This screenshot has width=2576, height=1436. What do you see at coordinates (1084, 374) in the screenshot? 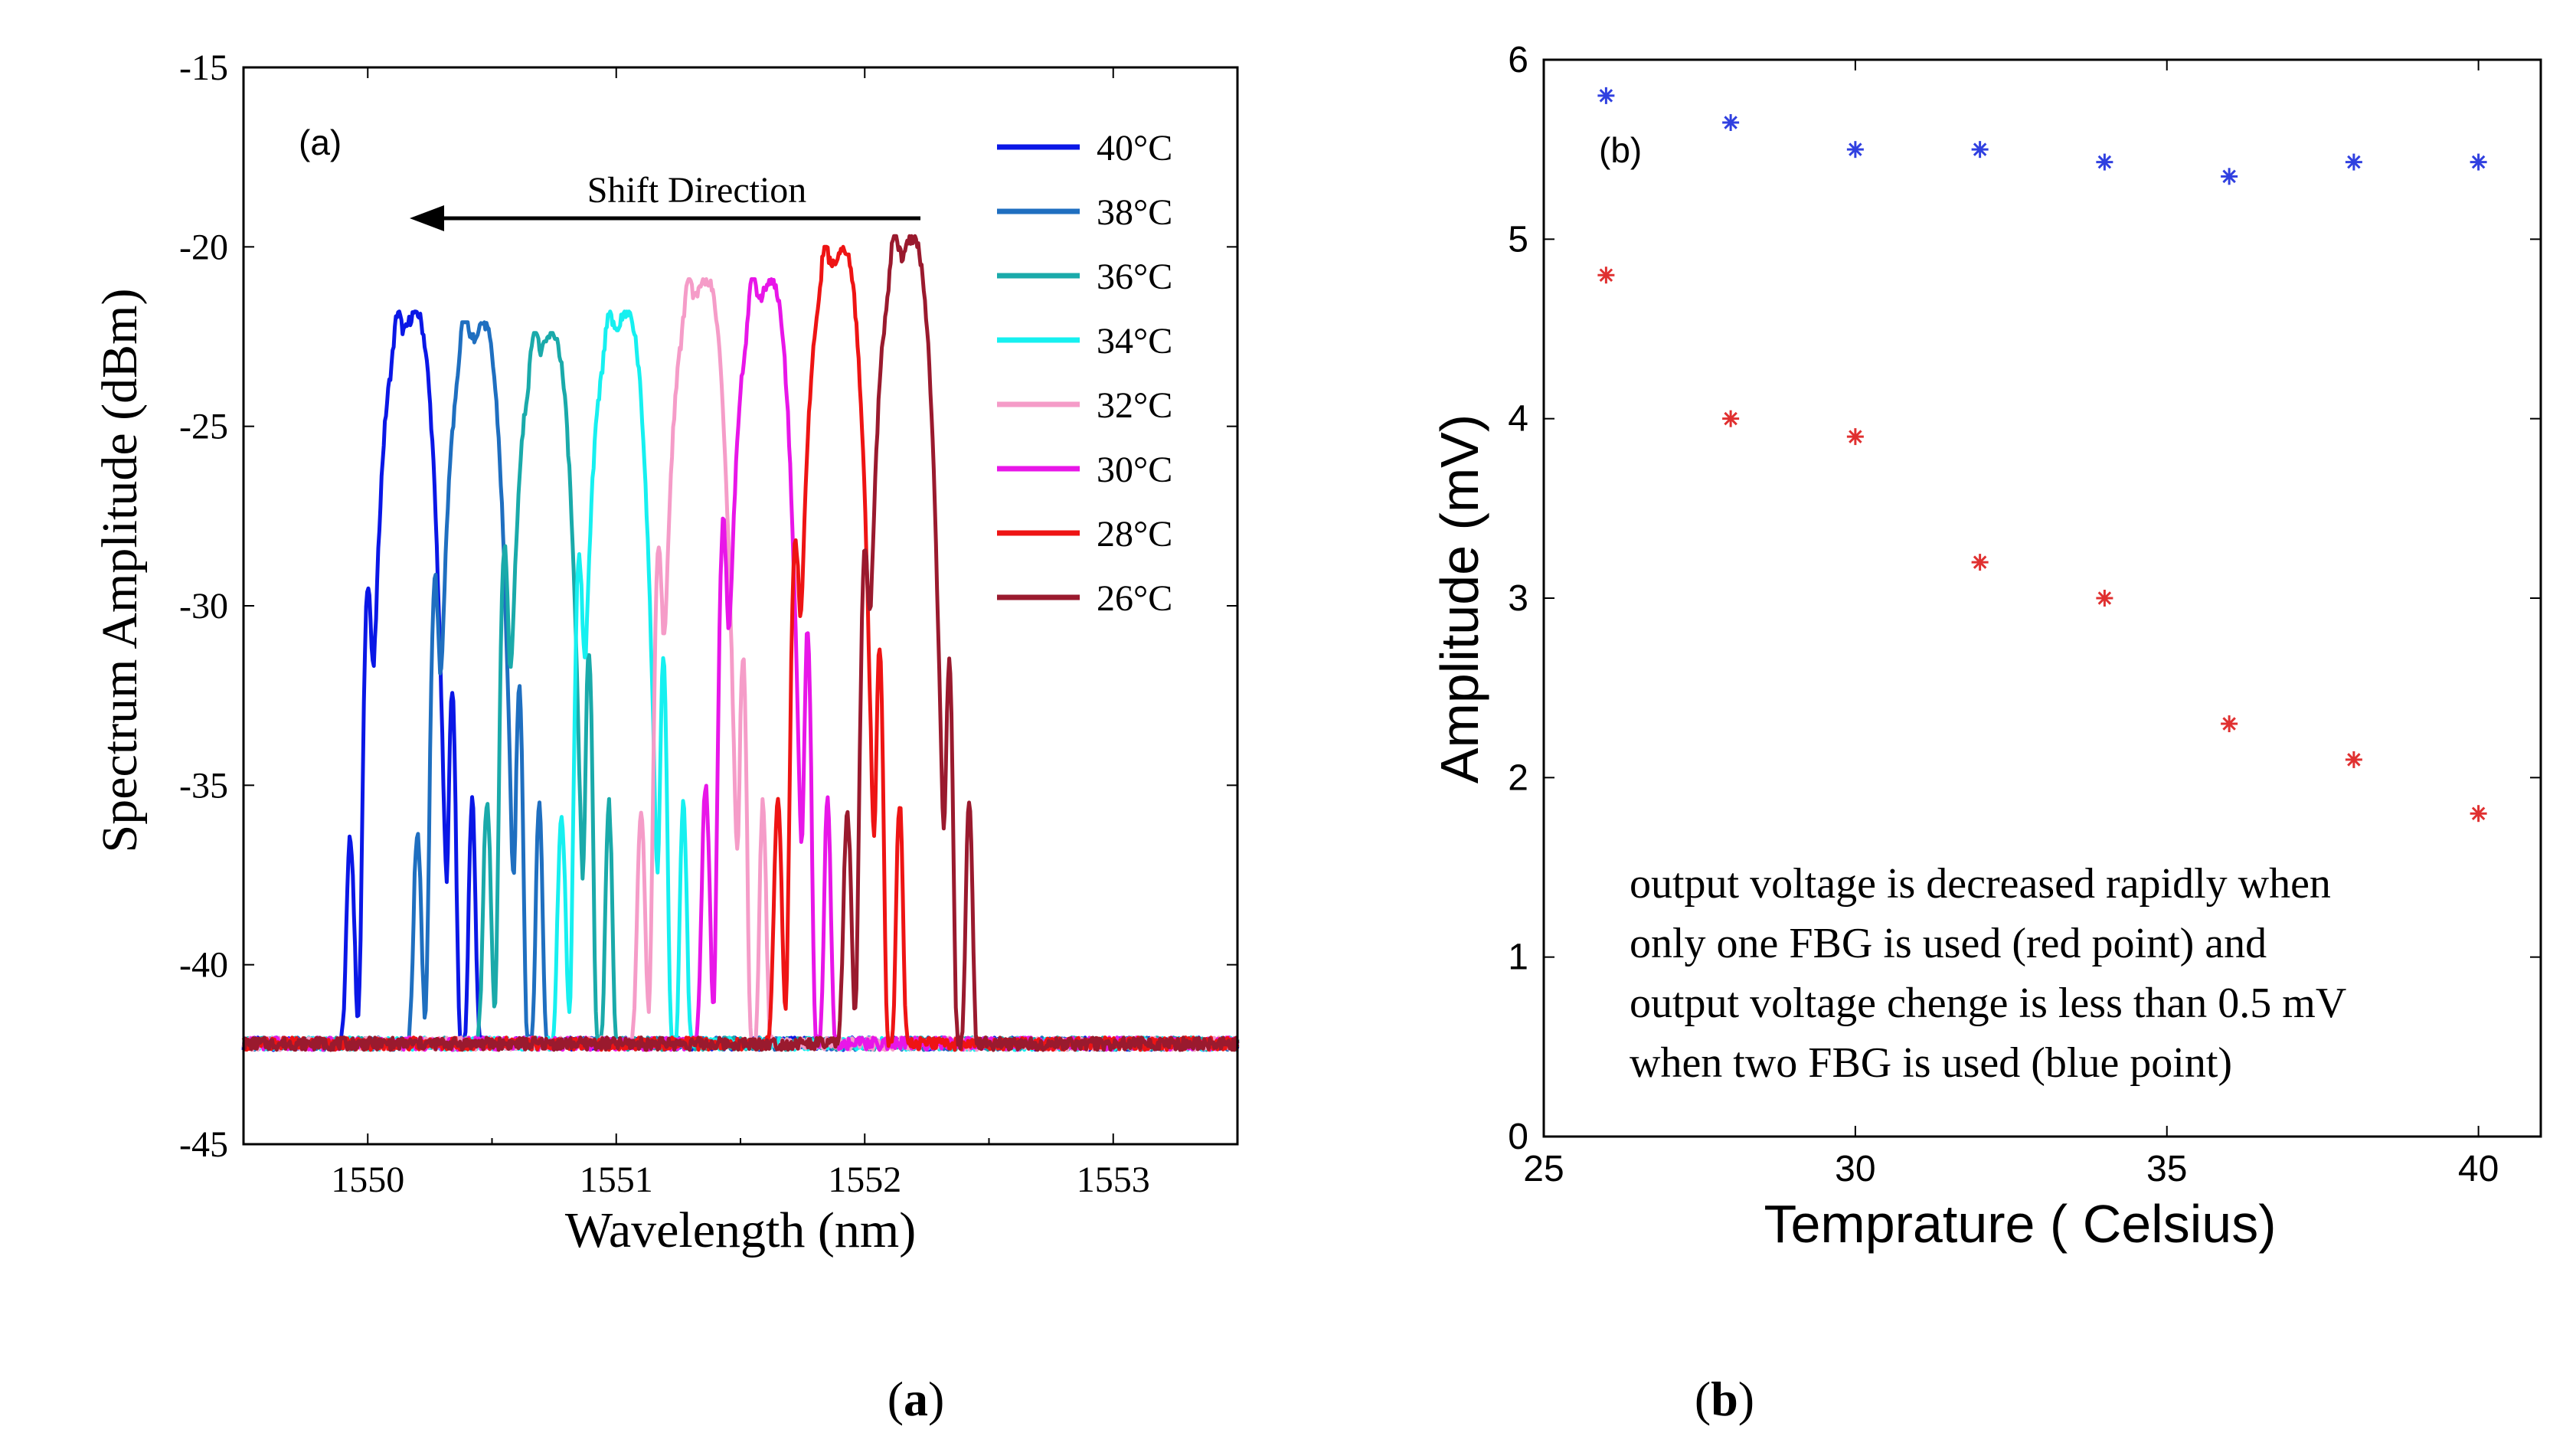
I see `panel-a-legend: 40°C 38°C 36°C 34°C 32°C 30°C 28°C 26°C` at bounding box center [1084, 374].